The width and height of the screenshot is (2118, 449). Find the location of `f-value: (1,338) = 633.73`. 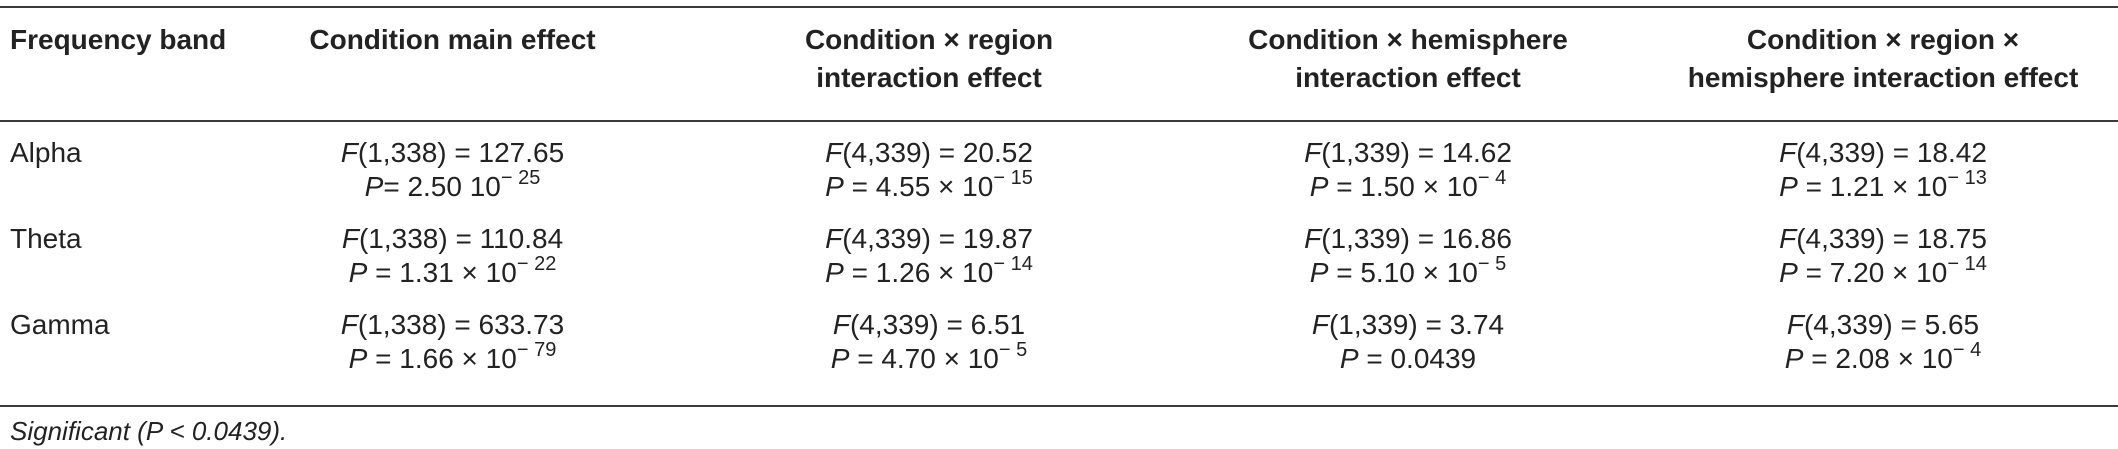

f-value: (1,338) = 633.73 is located at coordinates (461, 324).